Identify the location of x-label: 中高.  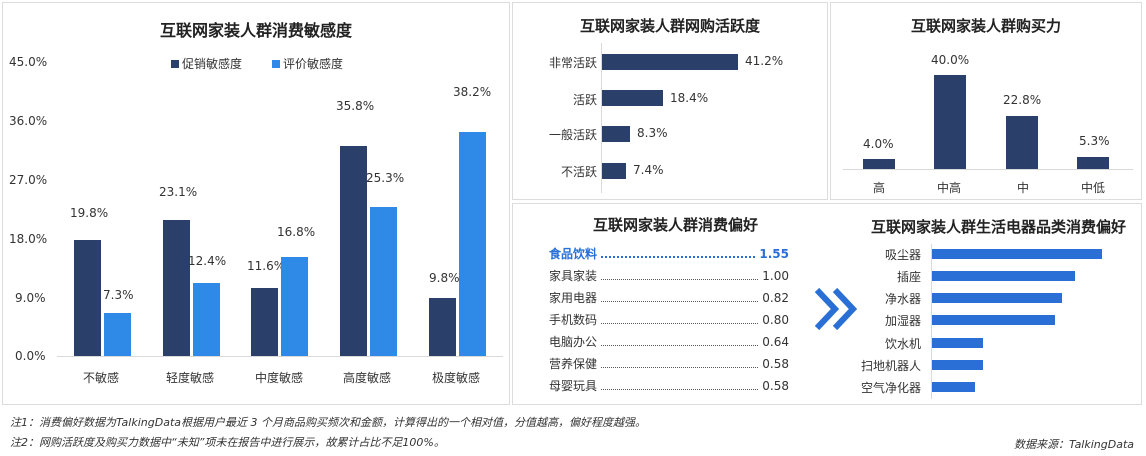
(949, 188).